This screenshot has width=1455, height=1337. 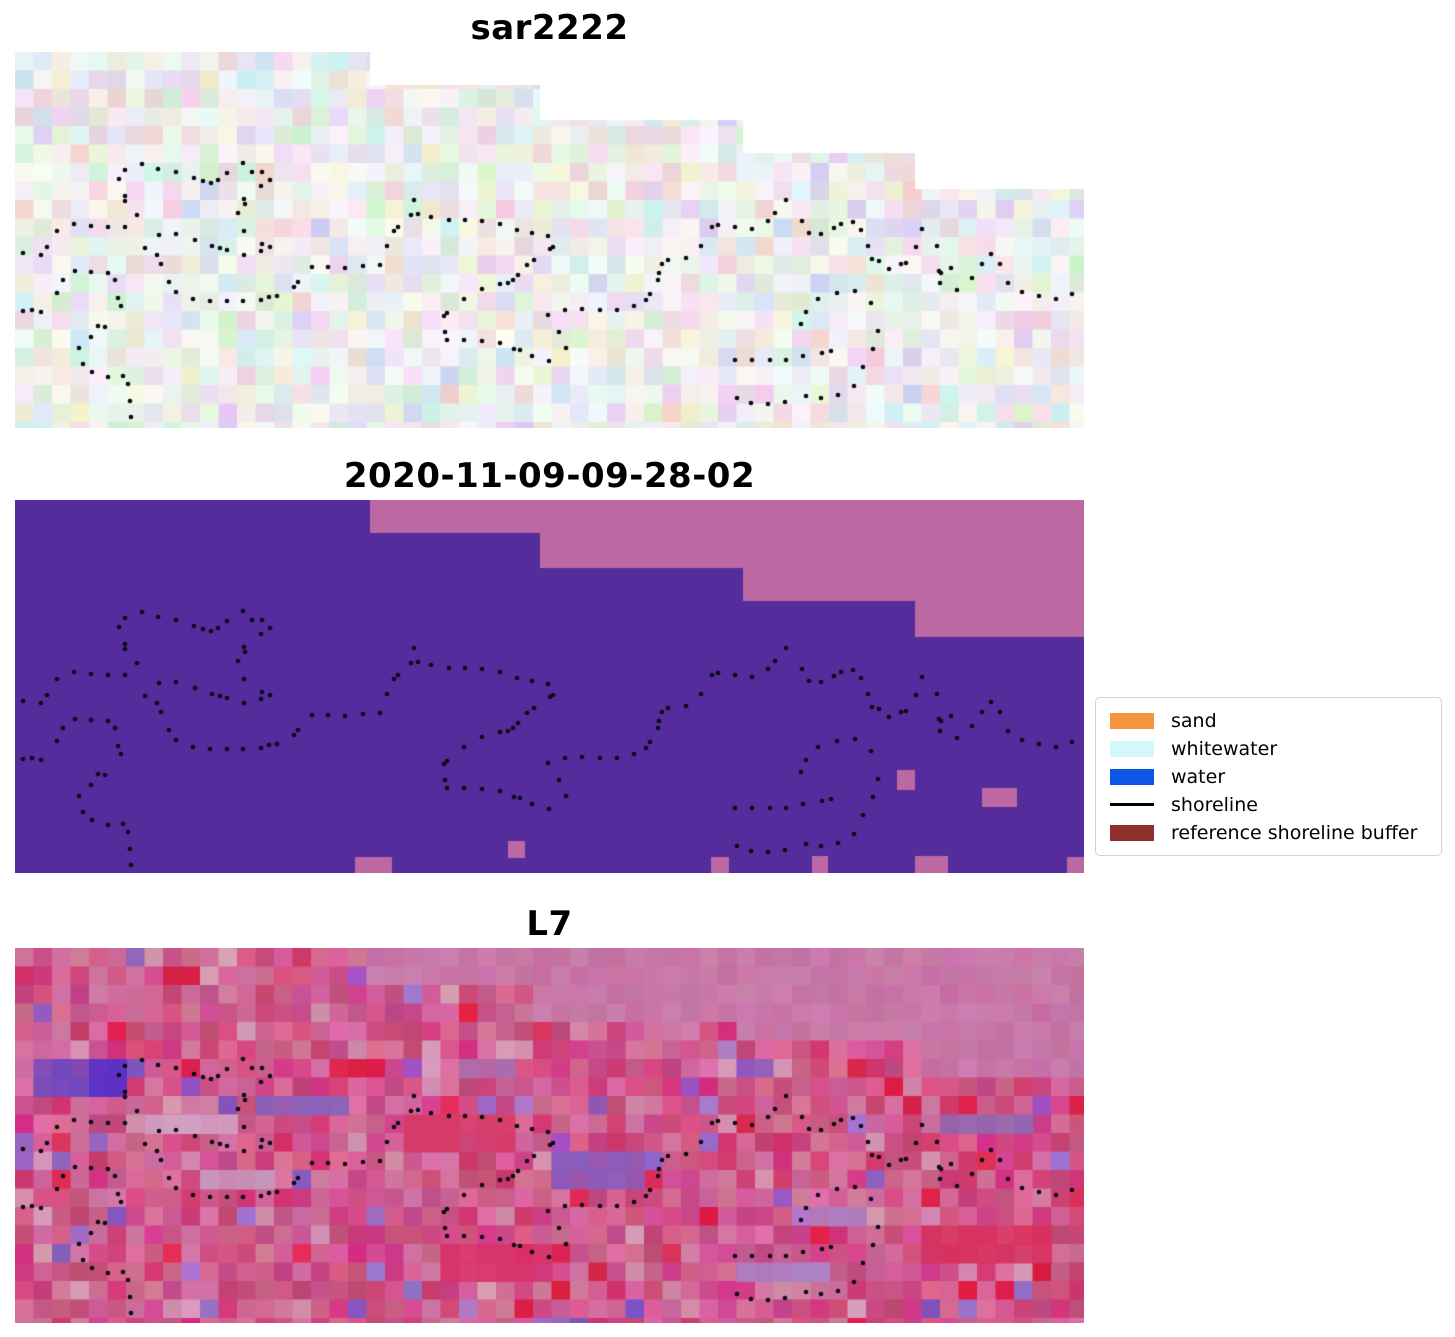 I want to click on legend-item-reference-shoreline-buffer: reference shoreline buffer, so click(x=1268, y=832).